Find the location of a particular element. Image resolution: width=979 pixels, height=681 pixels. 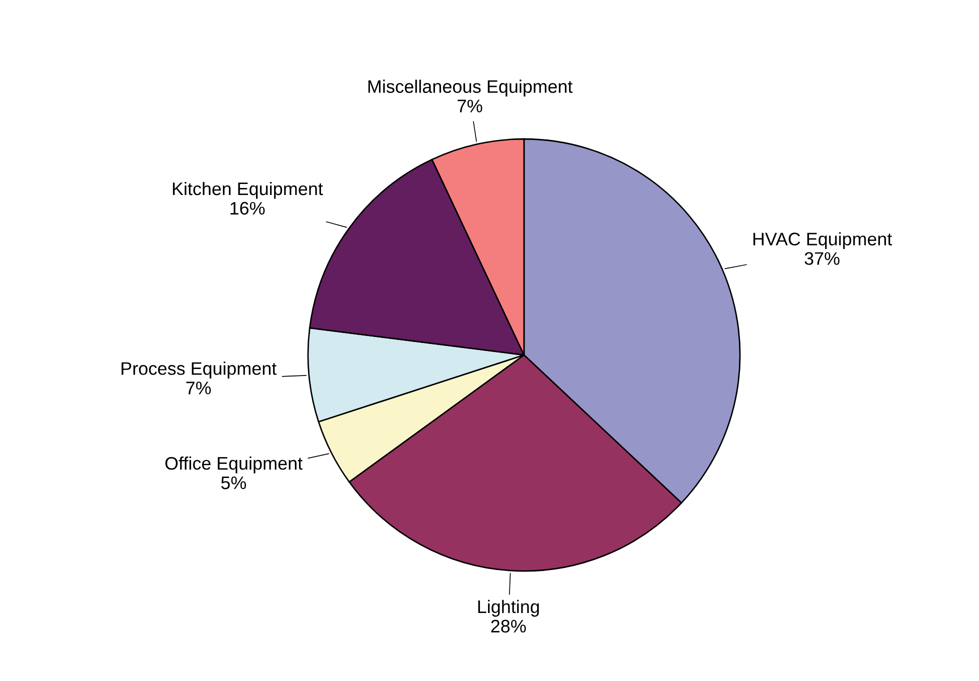

data-label: 28% is located at coordinates (508, 626).